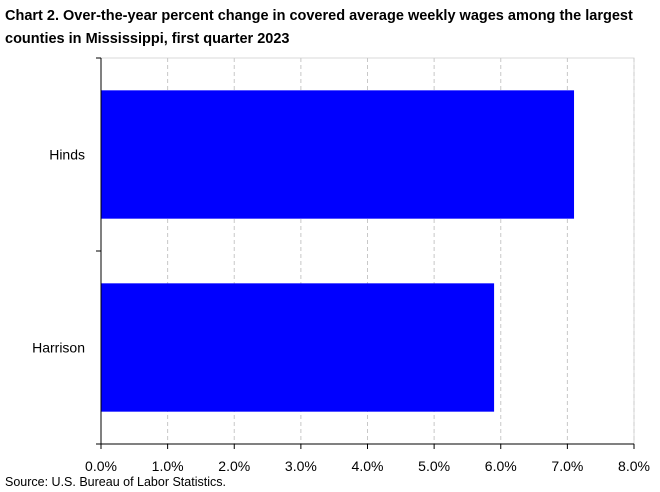 The height and width of the screenshot is (492, 660). Describe the element at coordinates (58, 251) in the screenshot. I see `category-labels: Hinds Harrison` at that location.